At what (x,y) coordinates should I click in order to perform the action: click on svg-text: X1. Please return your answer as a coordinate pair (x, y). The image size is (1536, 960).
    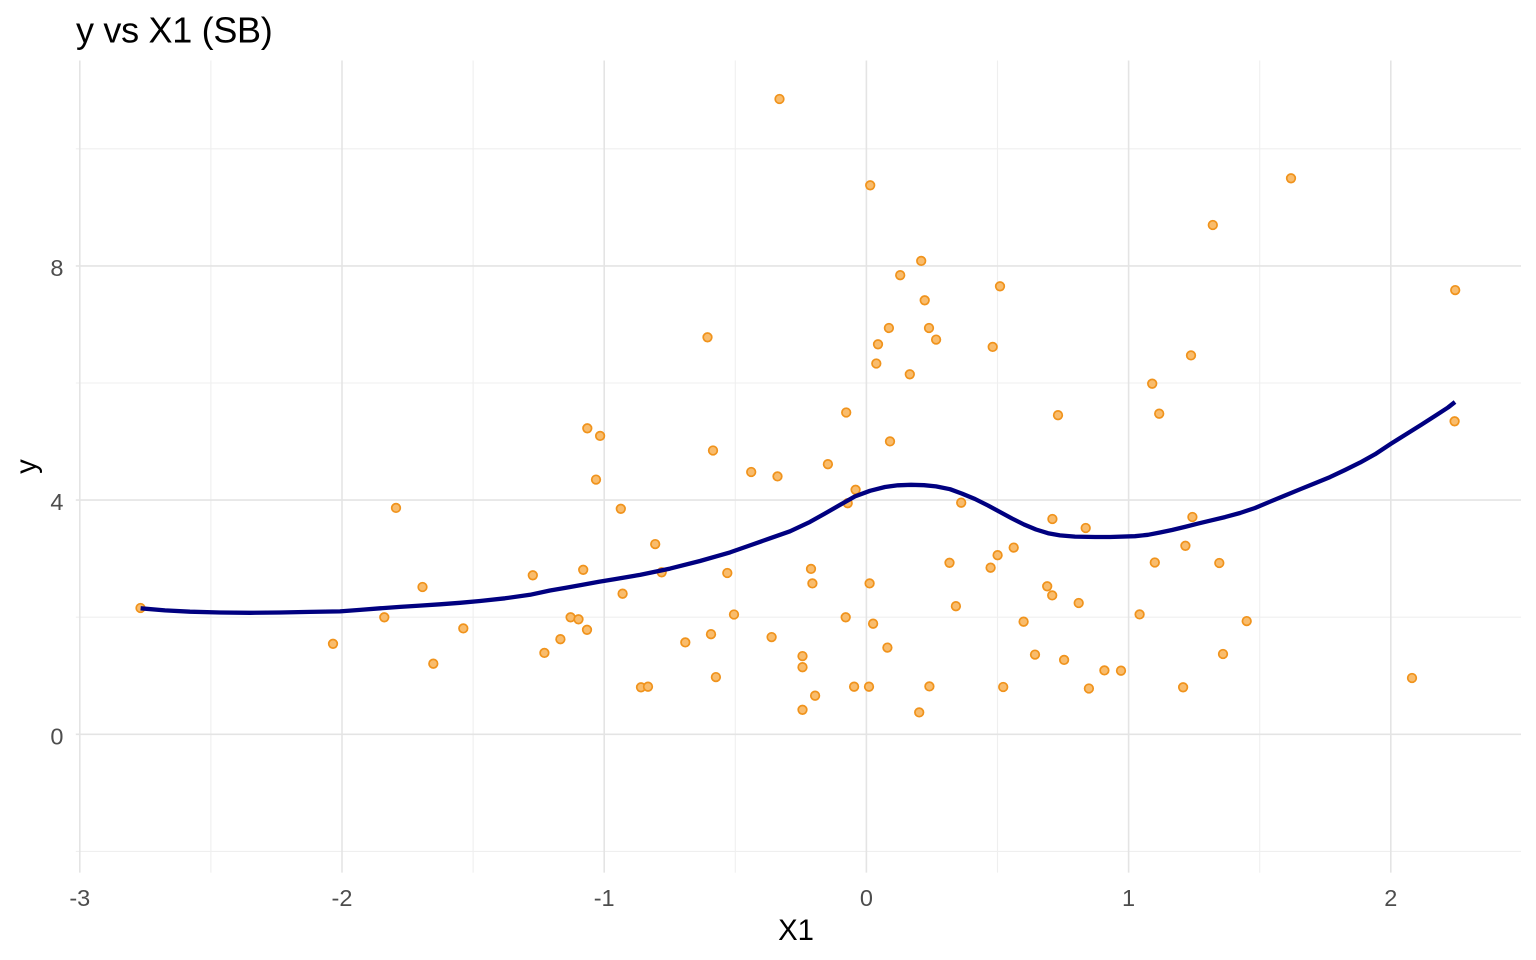
    Looking at the image, I should click on (796, 930).